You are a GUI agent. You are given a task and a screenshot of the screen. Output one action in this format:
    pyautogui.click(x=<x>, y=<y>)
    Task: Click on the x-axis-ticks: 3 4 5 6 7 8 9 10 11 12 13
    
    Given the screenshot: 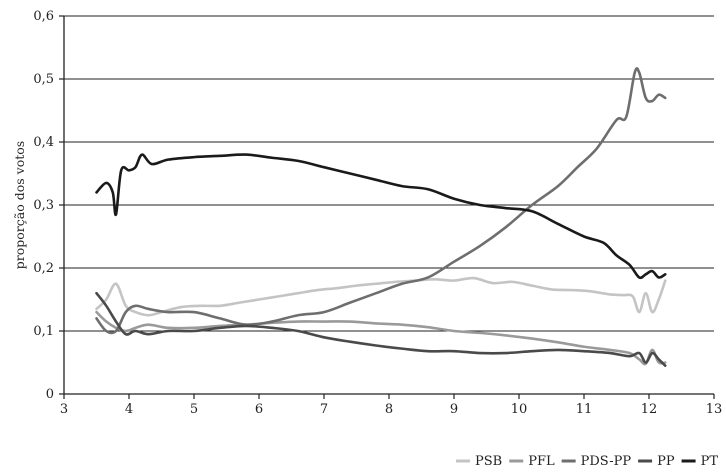 What is the action you would take?
    pyautogui.click(x=391, y=405)
    